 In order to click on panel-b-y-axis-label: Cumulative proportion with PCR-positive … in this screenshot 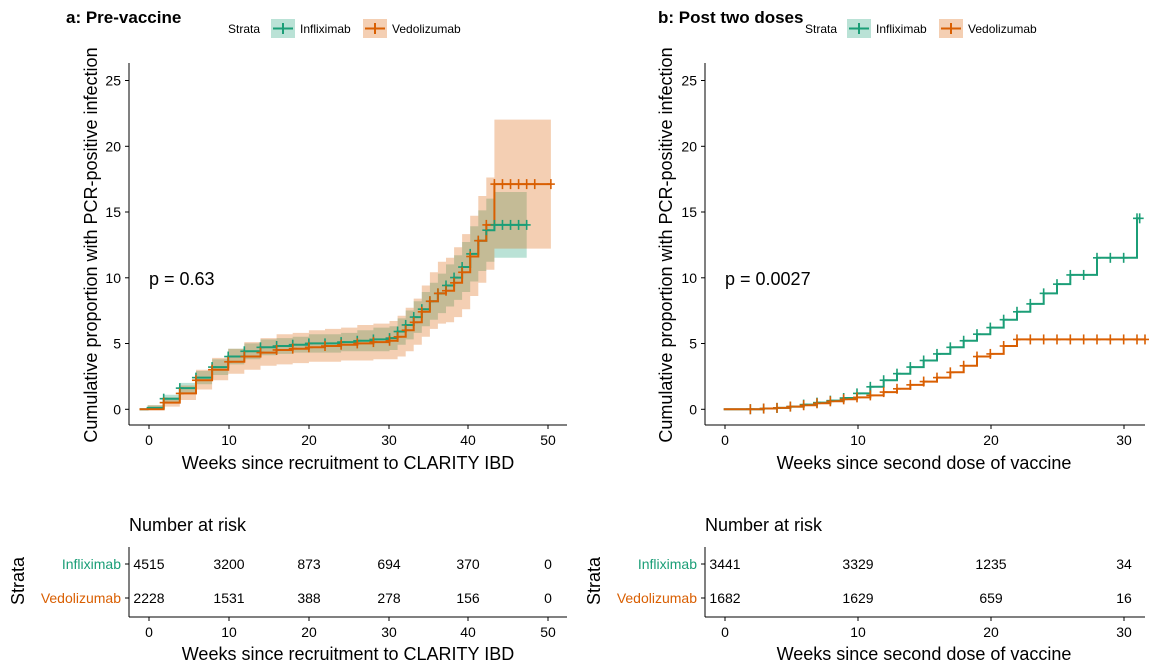, I will do `click(666, 244)`.